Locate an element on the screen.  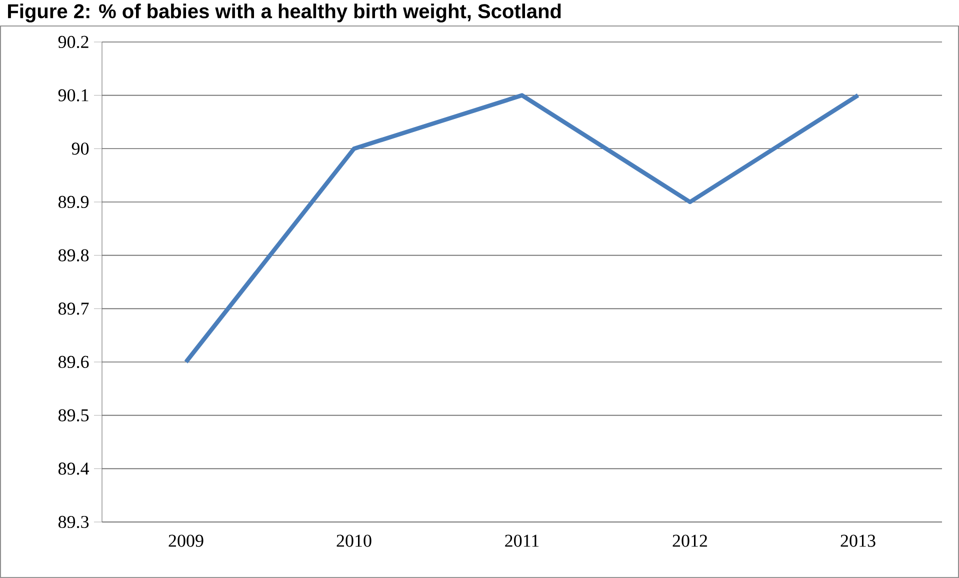
x-tick-label: 2011 is located at coordinates (522, 540).